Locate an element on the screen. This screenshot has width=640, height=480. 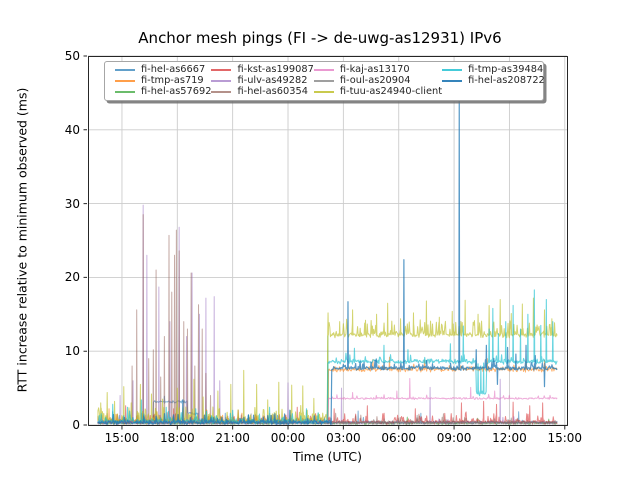
legend-item: fi-tmp-as39484 is located at coordinates (493, 70).